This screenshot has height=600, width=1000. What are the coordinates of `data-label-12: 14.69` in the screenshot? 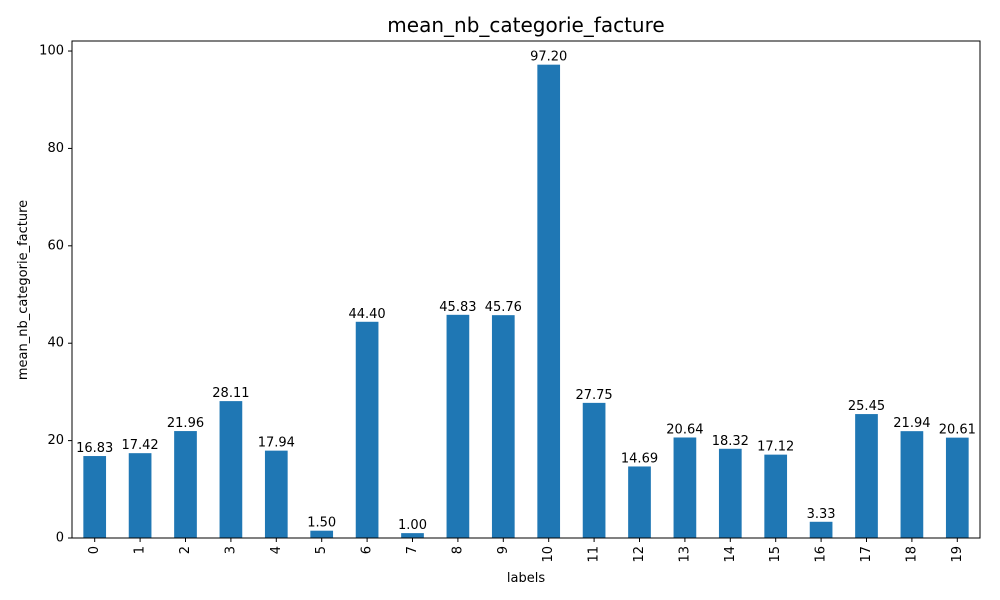 It's located at (639, 458).